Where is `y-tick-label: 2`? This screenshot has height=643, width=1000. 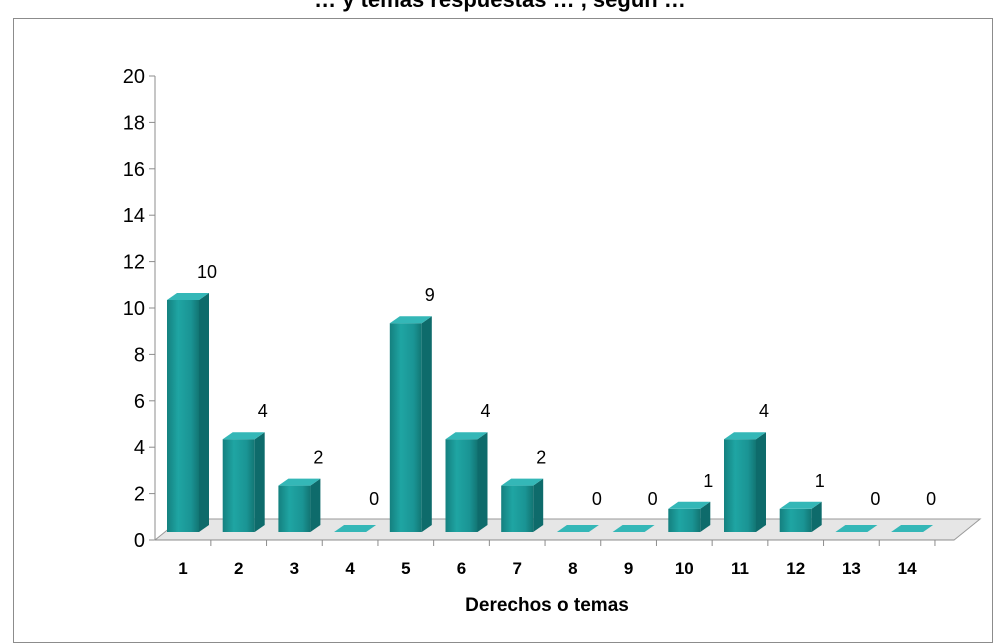
y-tick-label: 2 is located at coordinates (139, 495).